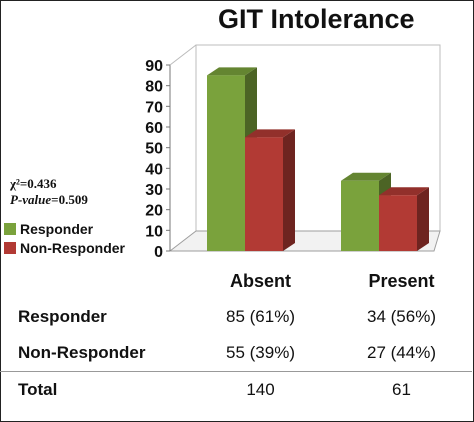 This screenshot has width=474, height=422. Describe the element at coordinates (289, 190) in the screenshot. I see `bar-side-absent-non-responder` at that location.